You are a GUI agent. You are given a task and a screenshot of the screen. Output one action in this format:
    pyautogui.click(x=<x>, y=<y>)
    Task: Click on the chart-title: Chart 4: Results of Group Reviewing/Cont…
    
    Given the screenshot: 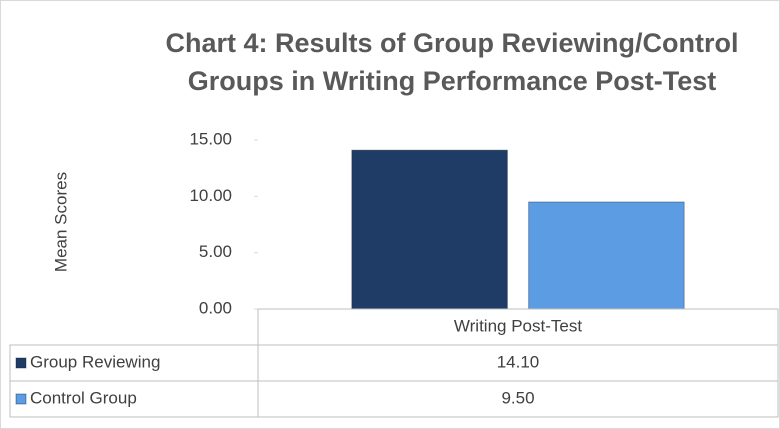 What is the action you would take?
    pyautogui.click(x=451, y=43)
    